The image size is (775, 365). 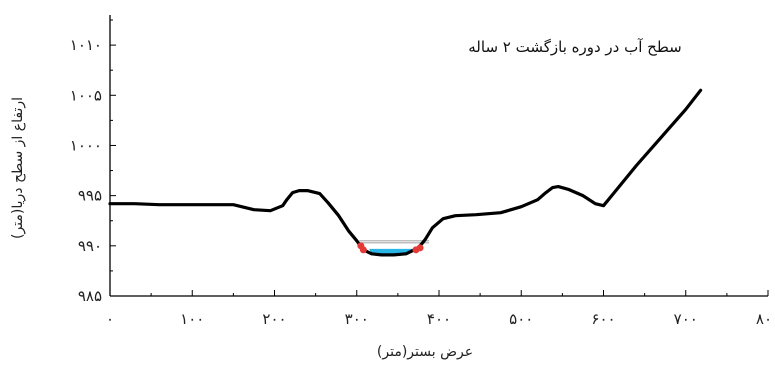 I want to click on bank-markers-group, so click(x=390, y=248).